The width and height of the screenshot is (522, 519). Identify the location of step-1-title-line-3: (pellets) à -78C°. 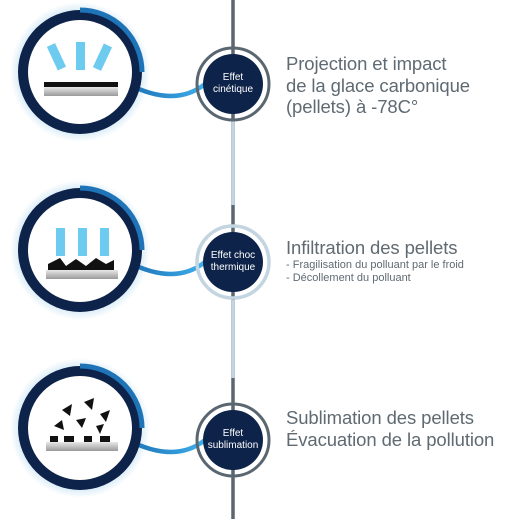
(352, 106).